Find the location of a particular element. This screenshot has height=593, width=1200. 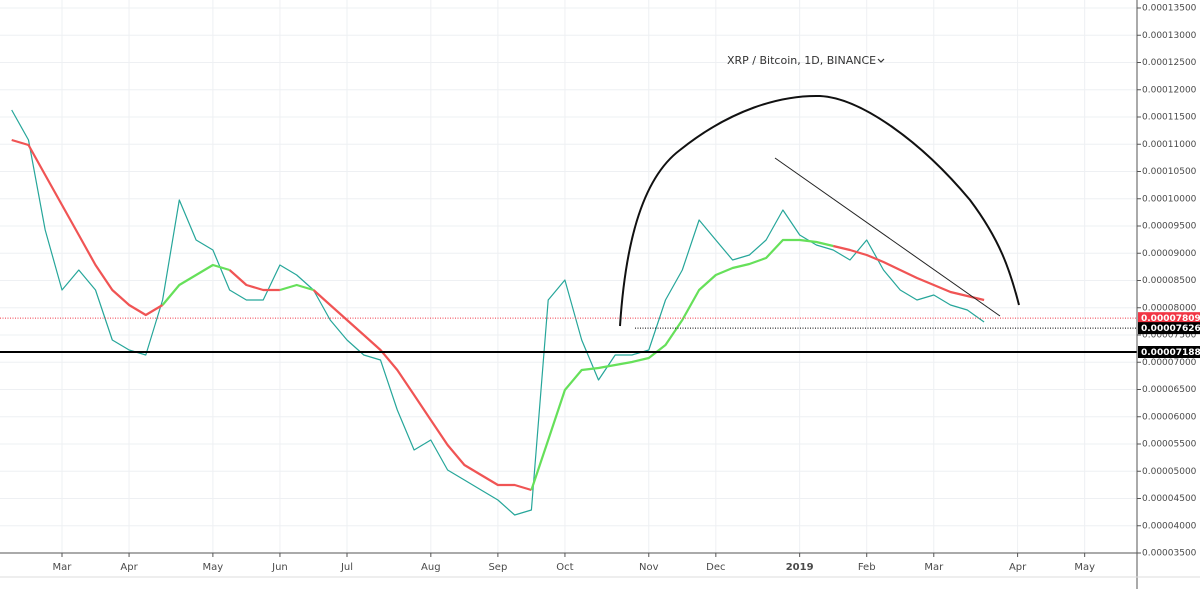

y-tick-label: 0.00005000 is located at coordinates (1169, 472).